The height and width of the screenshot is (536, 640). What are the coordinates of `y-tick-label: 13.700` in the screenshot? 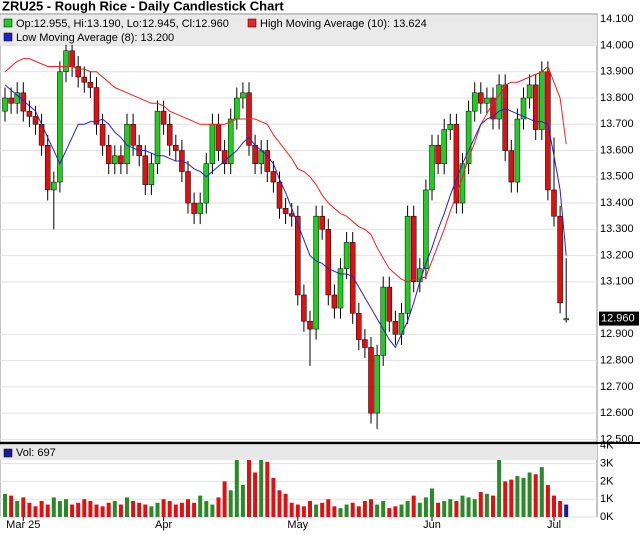 It's located at (617, 124).